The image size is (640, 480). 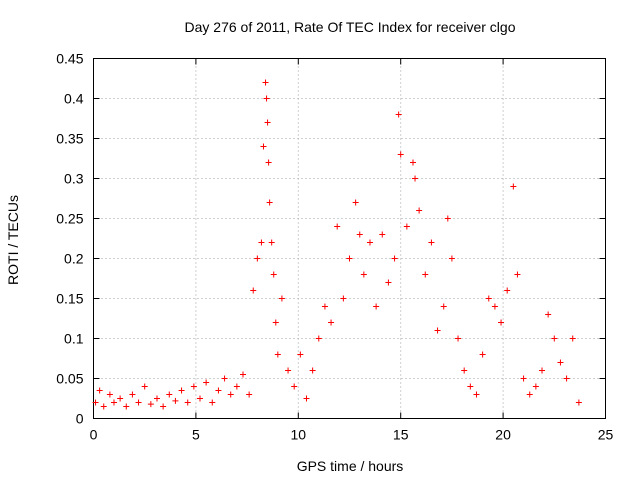 I want to click on x-tick-label: 10, so click(x=299, y=435).